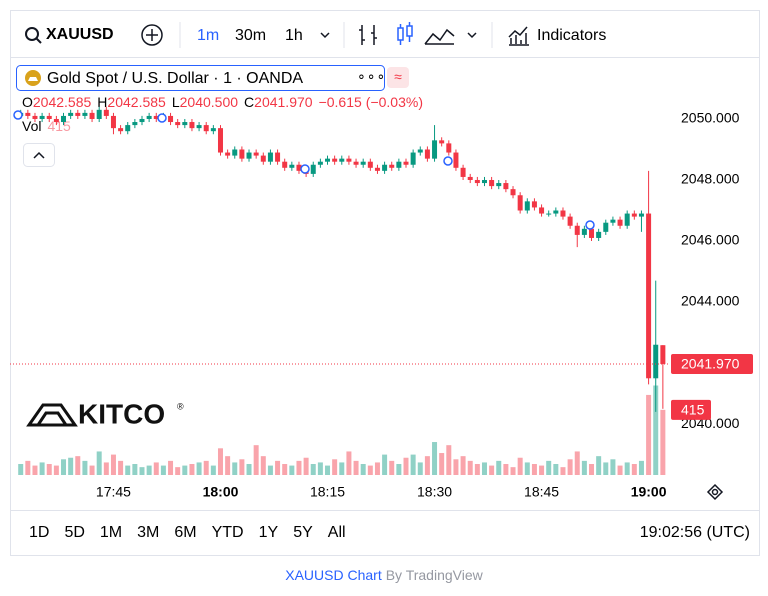 Image resolution: width=768 pixels, height=596 pixels. What do you see at coordinates (337, 532) in the screenshot?
I see `range-button: All` at bounding box center [337, 532].